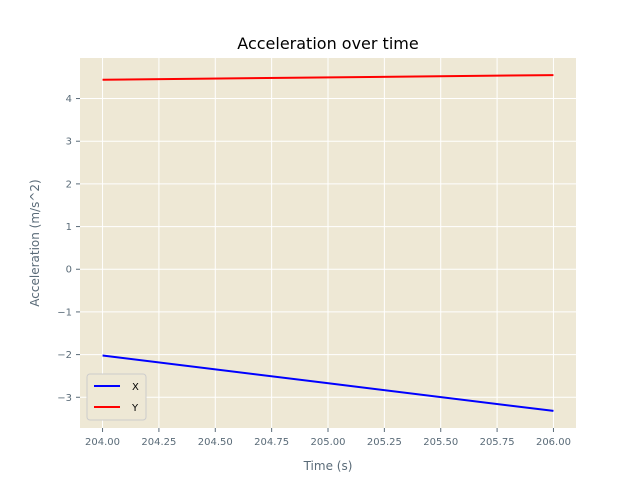 Image resolution: width=640 pixels, height=480 pixels. What do you see at coordinates (497, 442) in the screenshot?
I see `x-tick-label: 205.75` at bounding box center [497, 442].